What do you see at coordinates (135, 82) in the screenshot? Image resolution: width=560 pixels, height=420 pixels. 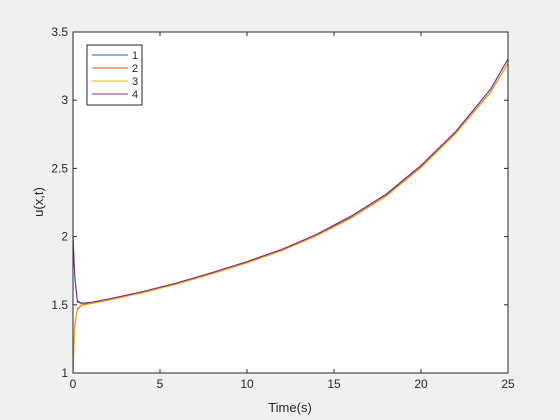 I see `legend-label-3: 3` at bounding box center [135, 82].